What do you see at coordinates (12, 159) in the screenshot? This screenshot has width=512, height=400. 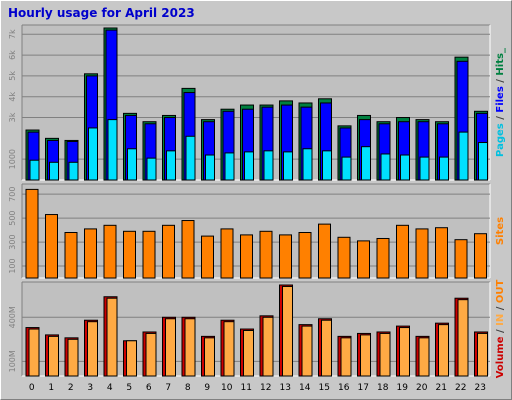 I see `hits-panel-y-tick-label: 1000` at bounding box center [12, 159].